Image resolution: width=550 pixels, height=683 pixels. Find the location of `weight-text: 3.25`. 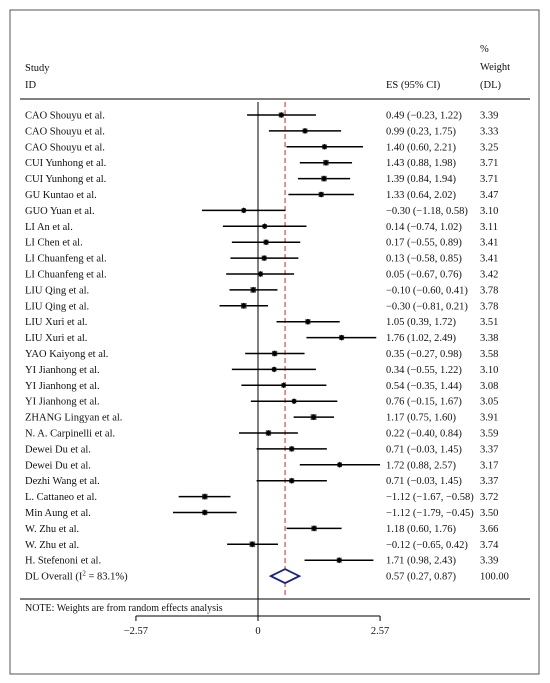

weight-text: 3.25 is located at coordinates (489, 147).